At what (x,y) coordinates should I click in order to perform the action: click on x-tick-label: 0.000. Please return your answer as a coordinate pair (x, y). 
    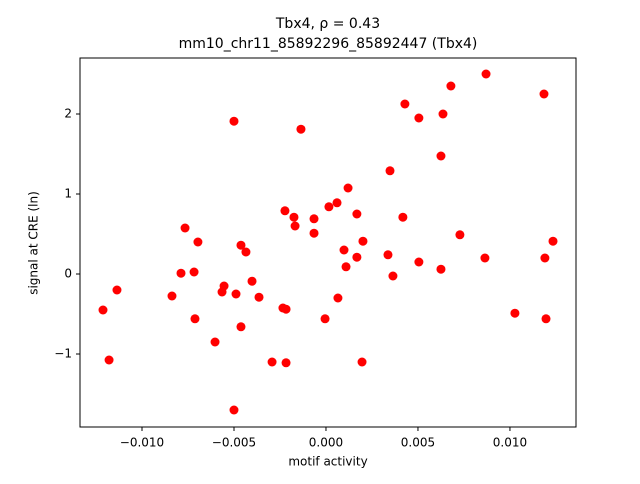
    Looking at the image, I should click on (326, 443).